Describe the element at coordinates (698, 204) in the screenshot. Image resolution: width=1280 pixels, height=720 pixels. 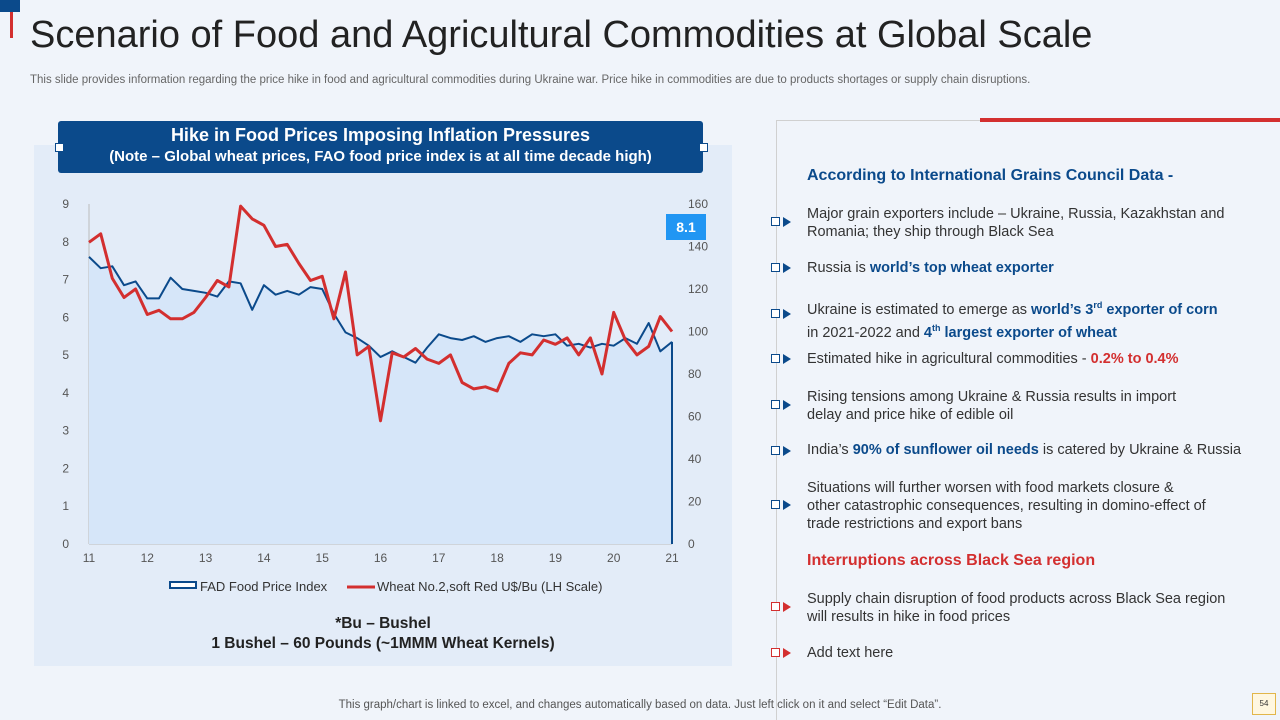
I see `y-right-tick-label: 160` at that location.